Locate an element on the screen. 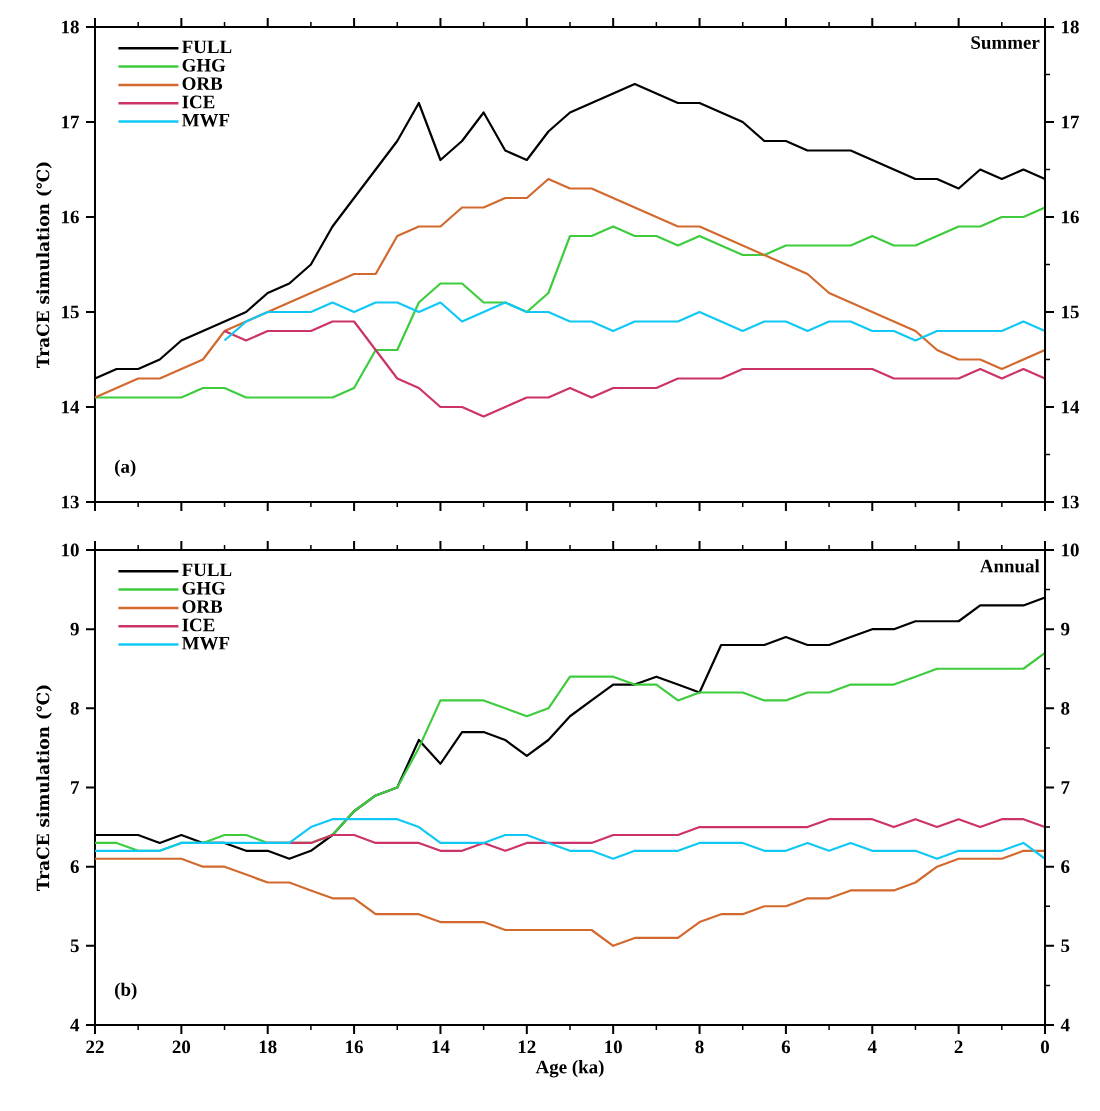 The width and height of the screenshot is (1100, 1111). x-tick-label: 22 is located at coordinates (95, 1047).